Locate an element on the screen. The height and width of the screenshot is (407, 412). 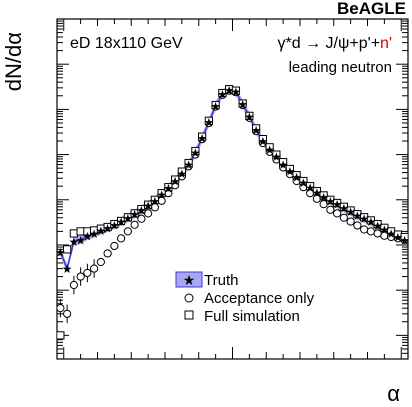
reaction-annotation: γ*d → J/ψ+p'+n' is located at coordinates (335, 43).